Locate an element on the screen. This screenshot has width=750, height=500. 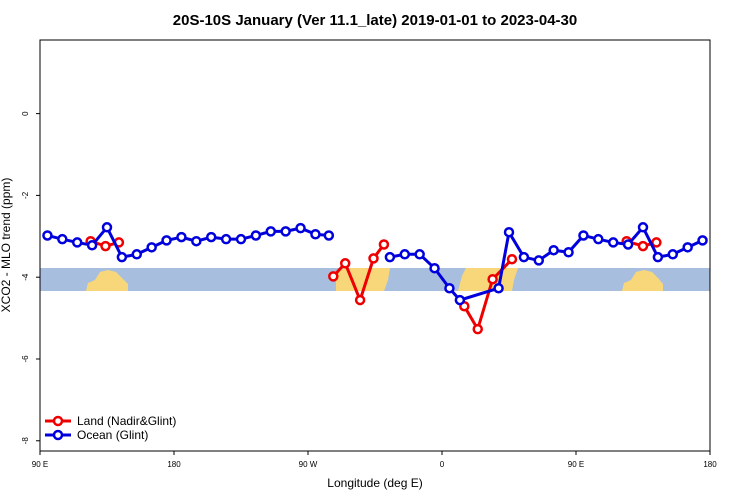
y-tick-label: 0 is located at coordinates (25, 113).